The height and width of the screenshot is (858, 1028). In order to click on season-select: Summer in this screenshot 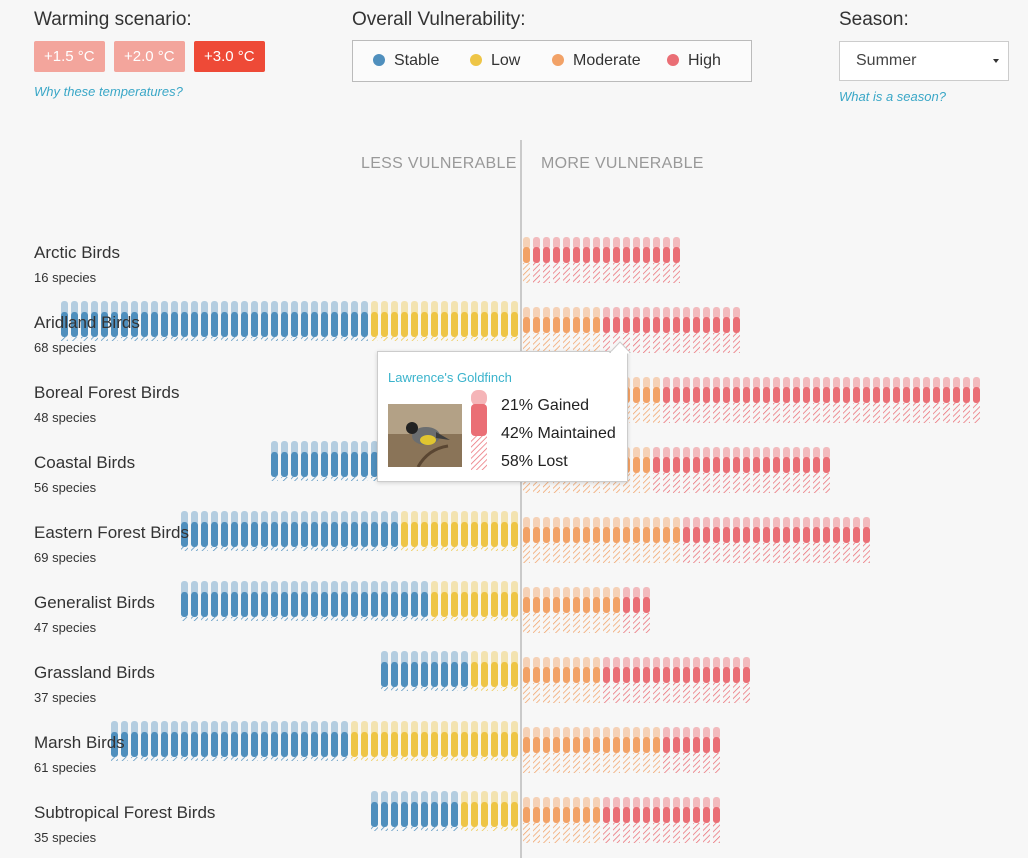, I will do `click(924, 61)`.